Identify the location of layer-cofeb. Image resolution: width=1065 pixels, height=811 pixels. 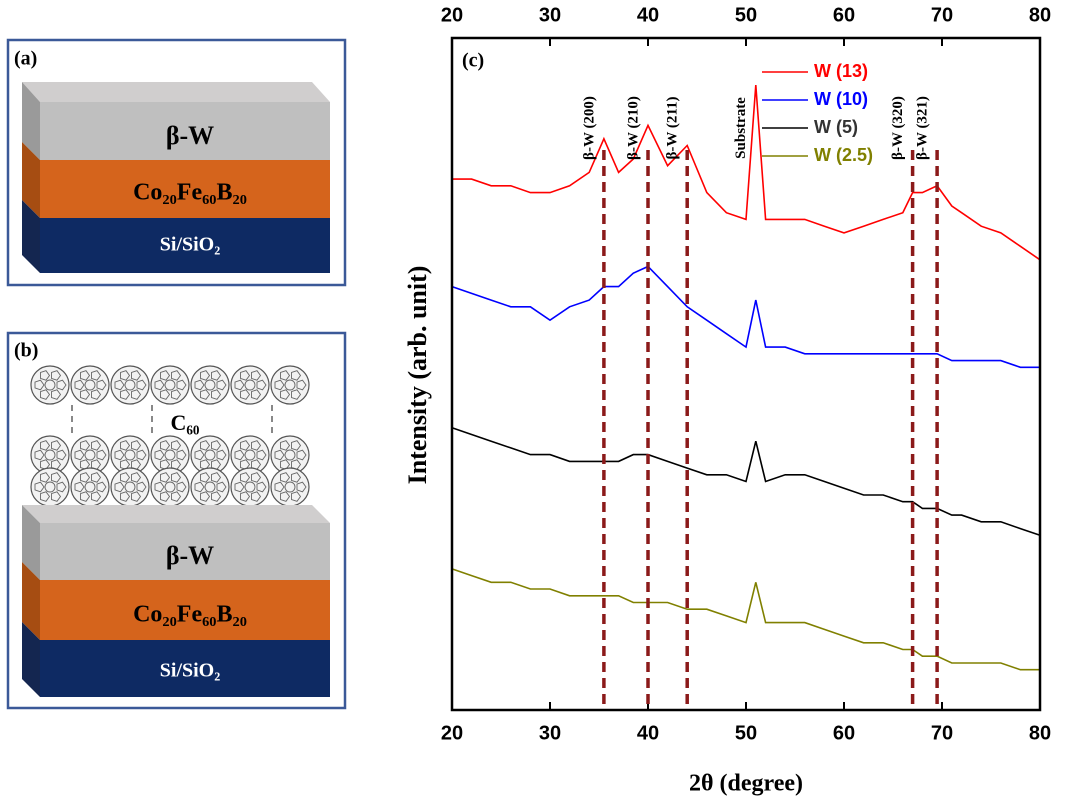
(185, 610).